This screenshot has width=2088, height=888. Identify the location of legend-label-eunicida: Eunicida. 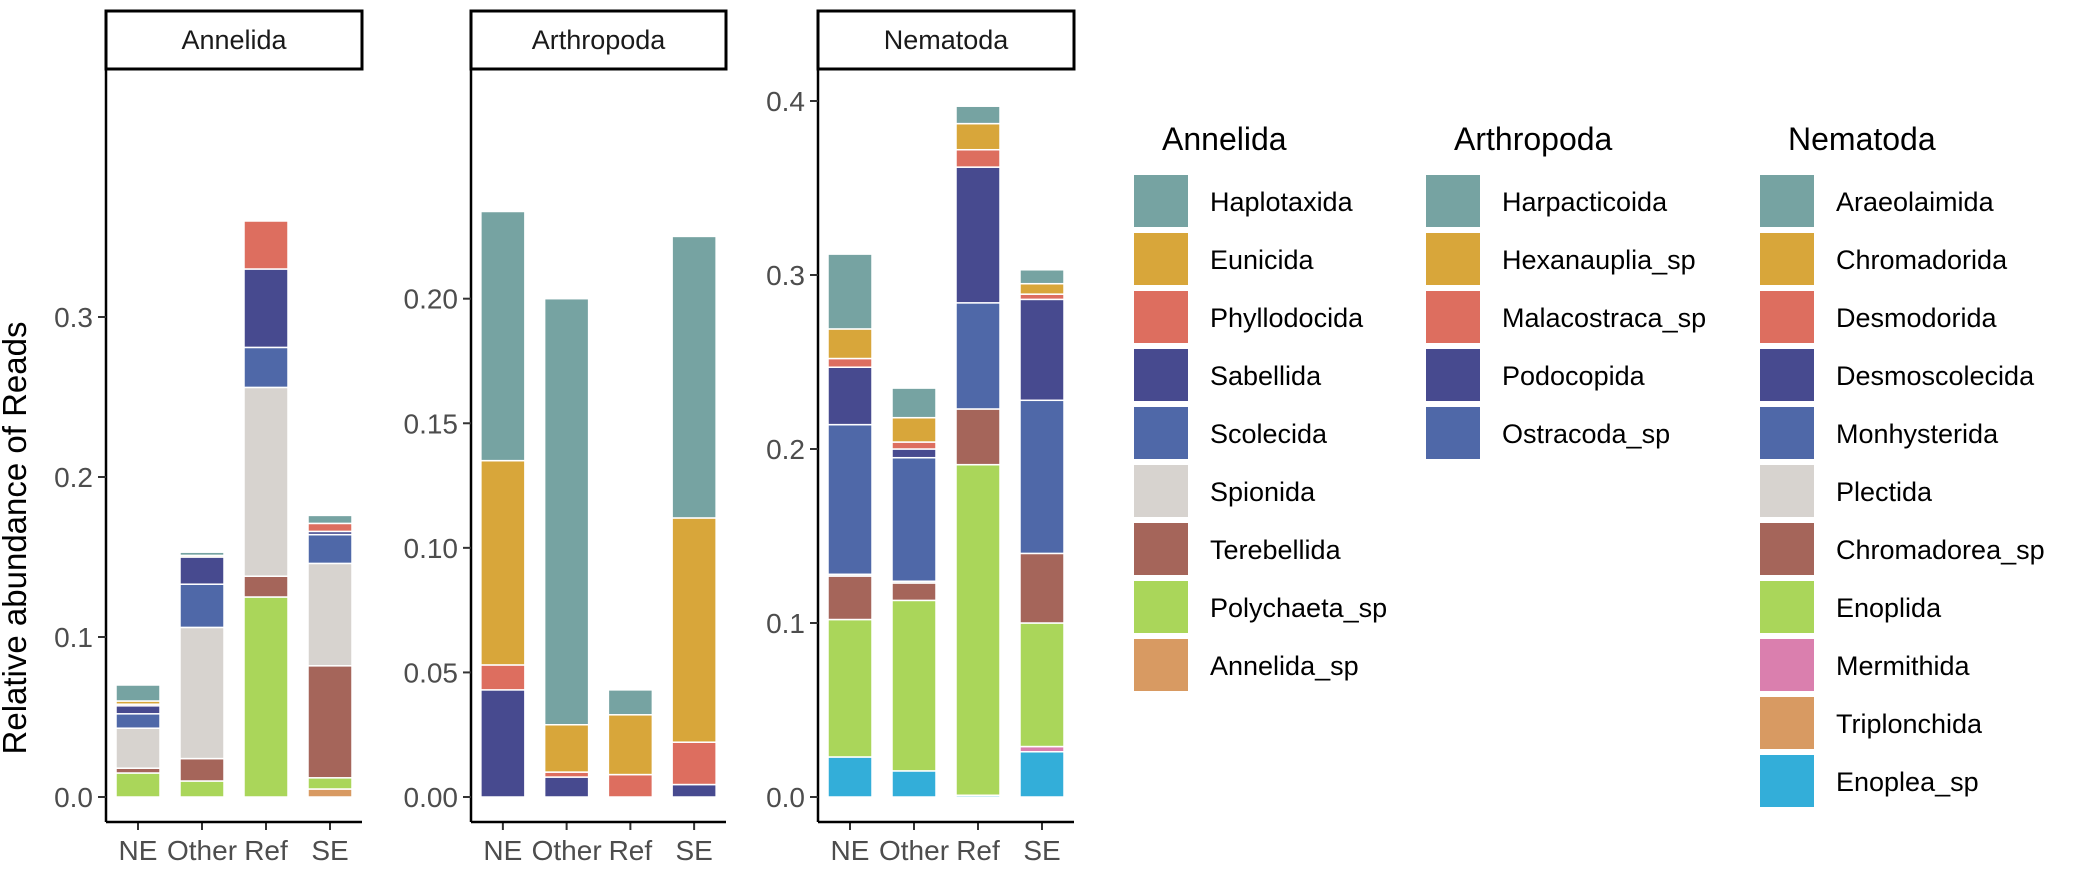
(1262, 260).